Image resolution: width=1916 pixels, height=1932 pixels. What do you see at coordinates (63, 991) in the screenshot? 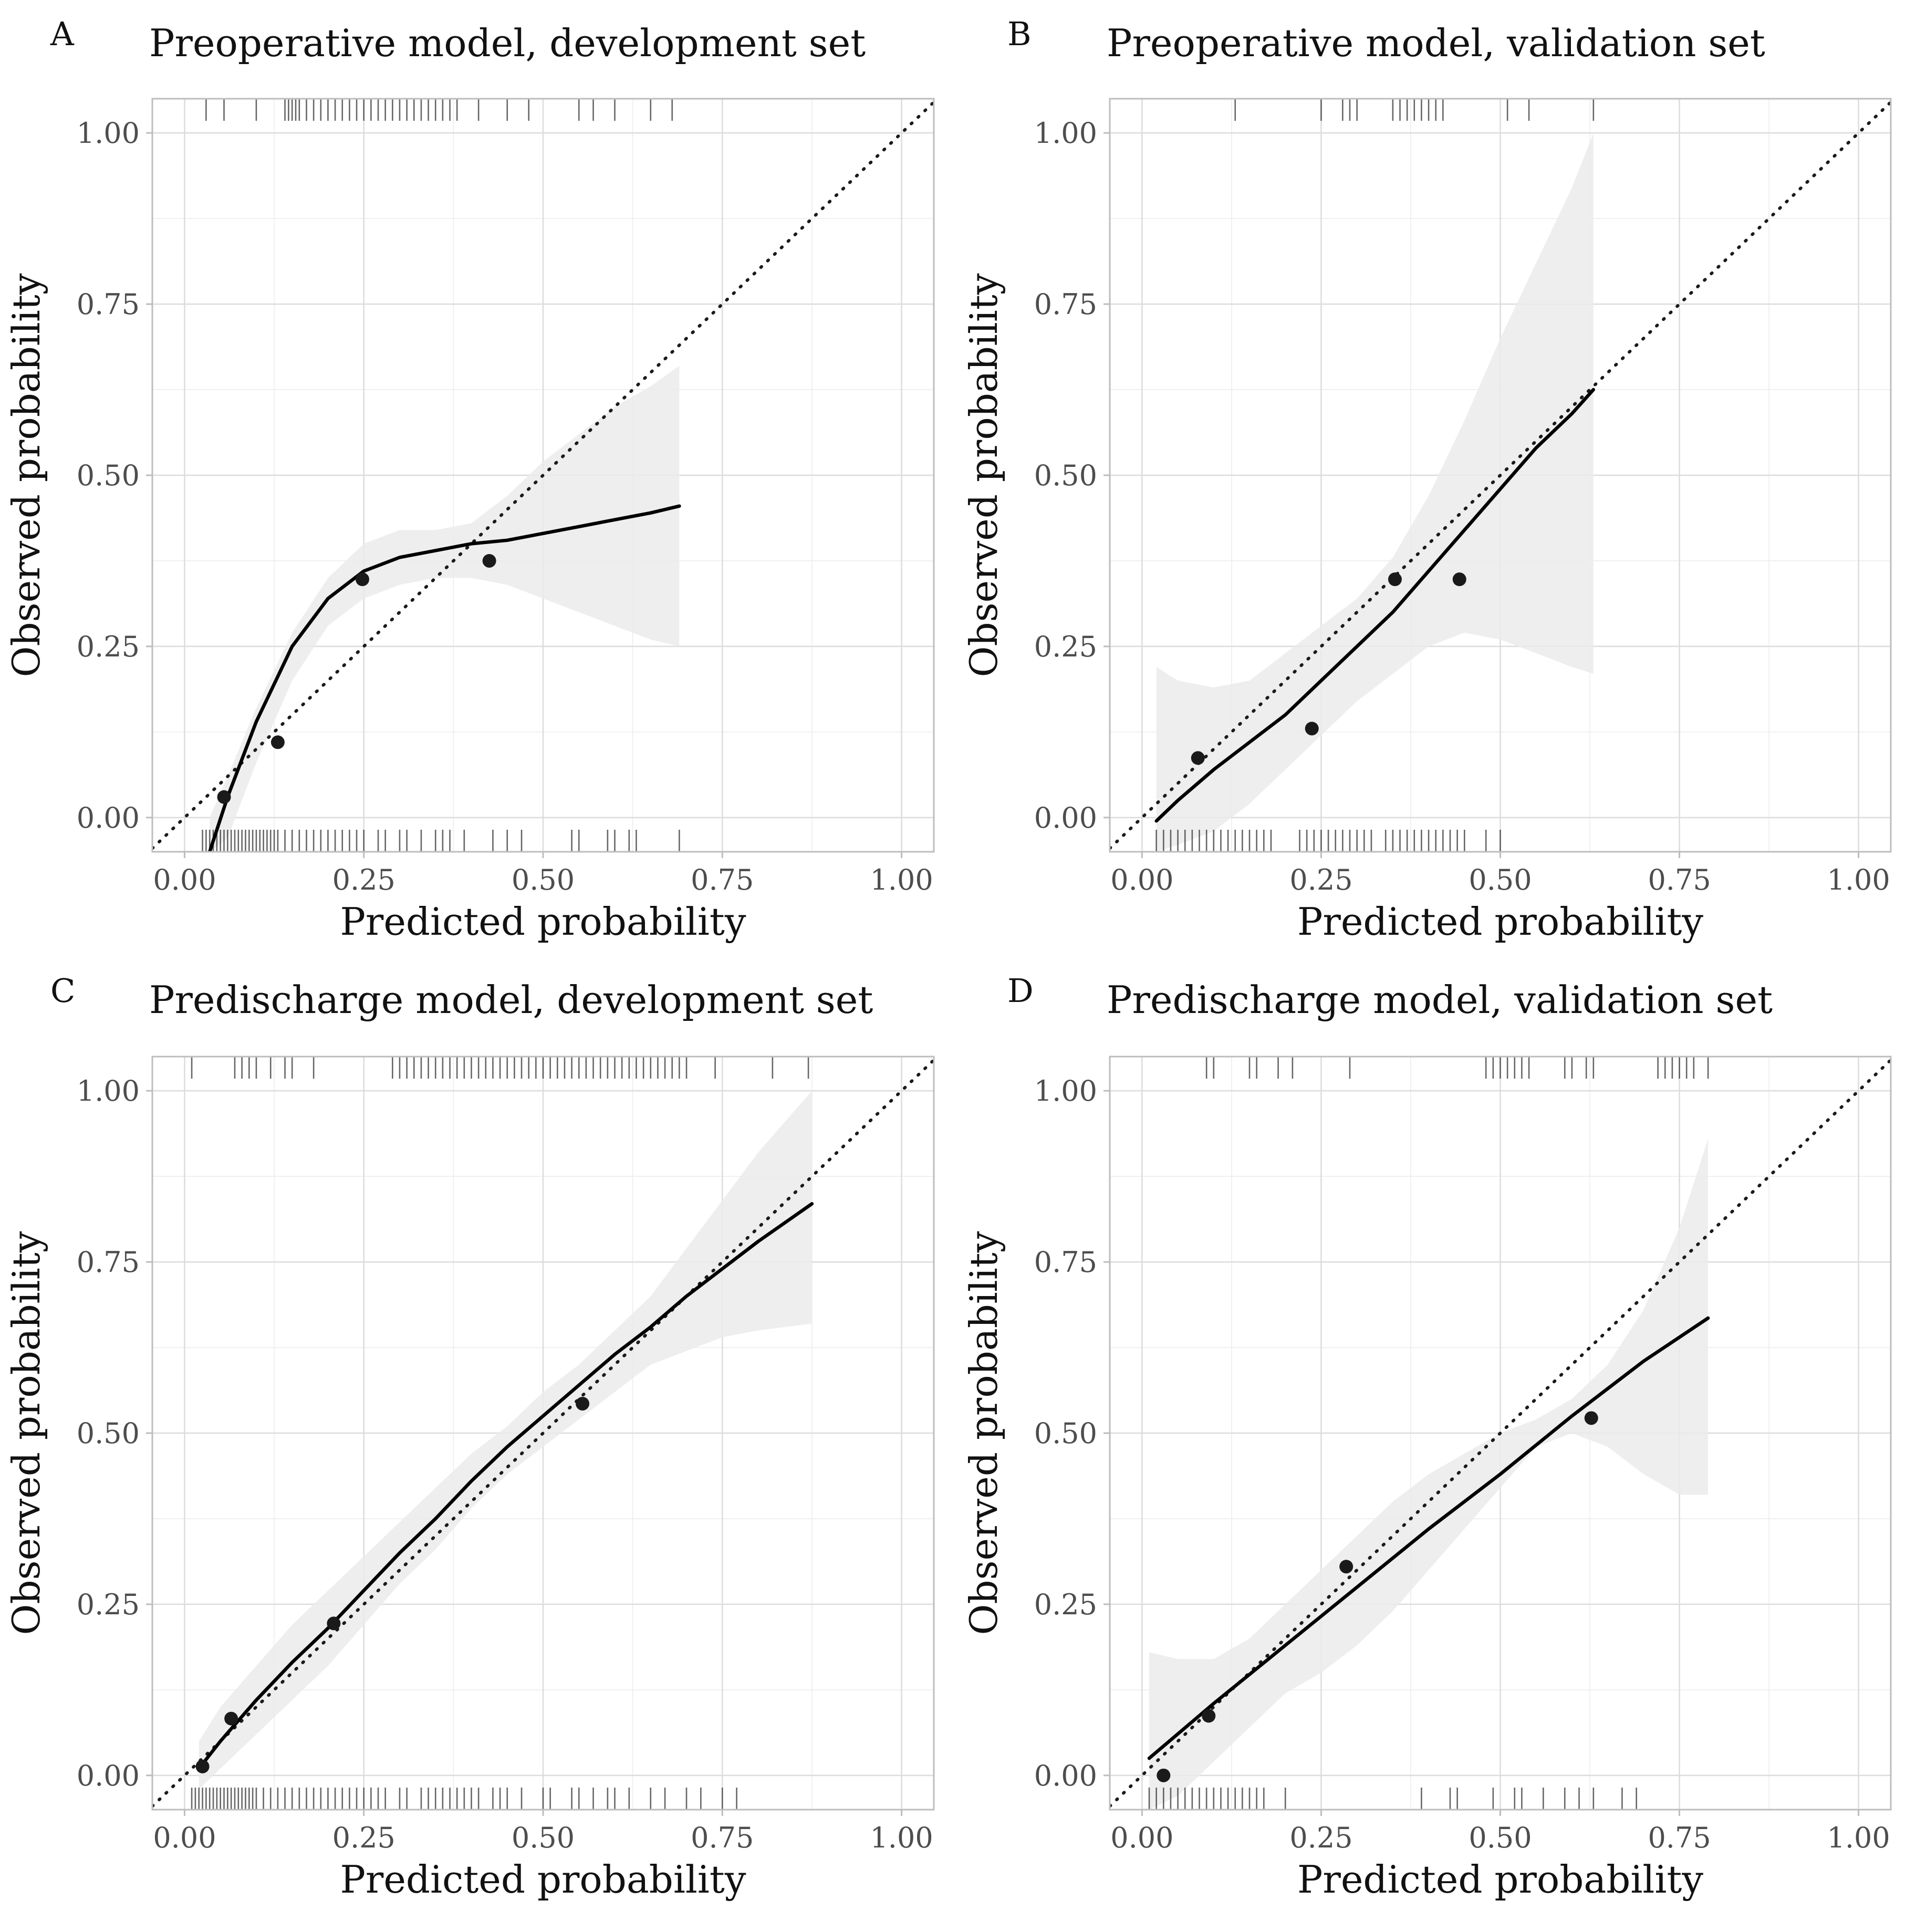
I see `panel-letter: C` at bounding box center [63, 991].